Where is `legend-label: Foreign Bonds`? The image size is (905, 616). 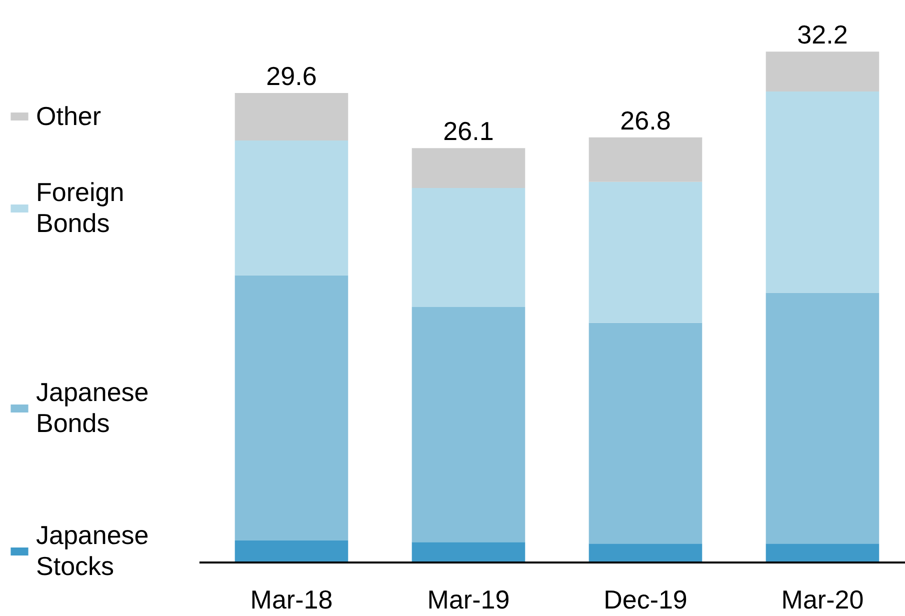 legend-label: Foreign Bonds is located at coordinates (80, 207).